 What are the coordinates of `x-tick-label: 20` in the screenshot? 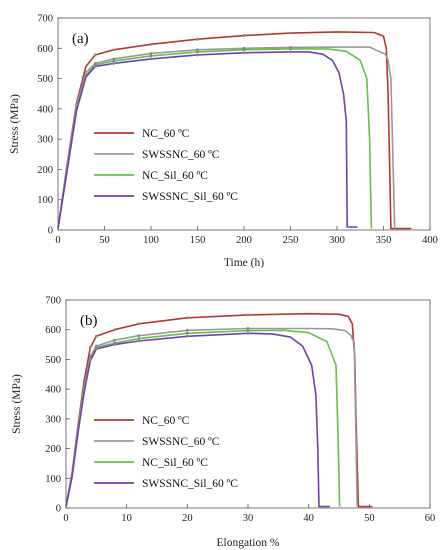 It's located at (187, 518).